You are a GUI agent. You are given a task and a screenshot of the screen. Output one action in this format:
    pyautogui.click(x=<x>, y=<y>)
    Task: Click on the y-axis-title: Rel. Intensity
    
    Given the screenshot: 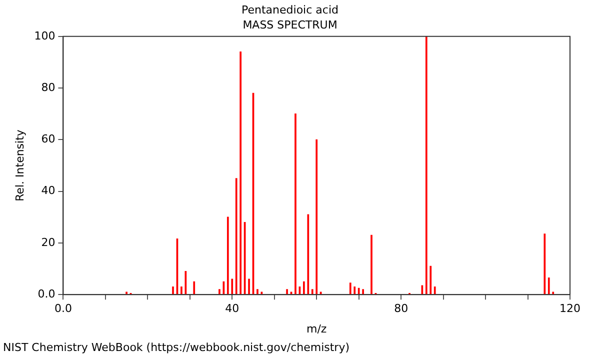 What is the action you would take?
    pyautogui.click(x=19, y=165)
    